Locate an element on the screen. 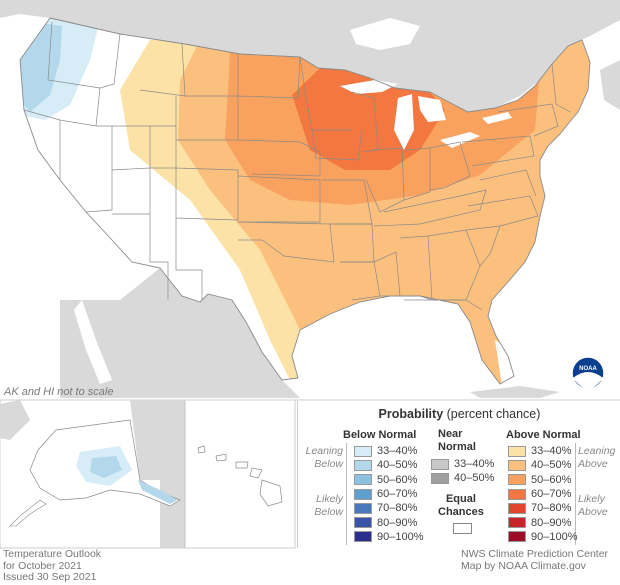 Image resolution: width=620 pixels, height=585 pixels. below-legend-row: 70–80% is located at coordinates (389, 508).